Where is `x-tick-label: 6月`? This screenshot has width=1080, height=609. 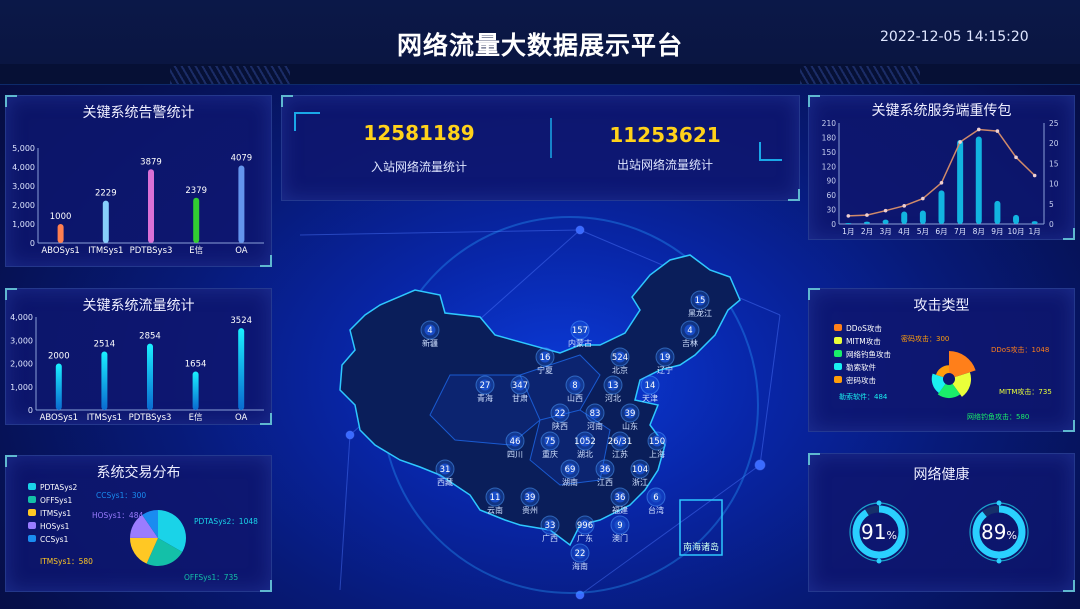
x-tick-label: 6月 is located at coordinates (941, 231).